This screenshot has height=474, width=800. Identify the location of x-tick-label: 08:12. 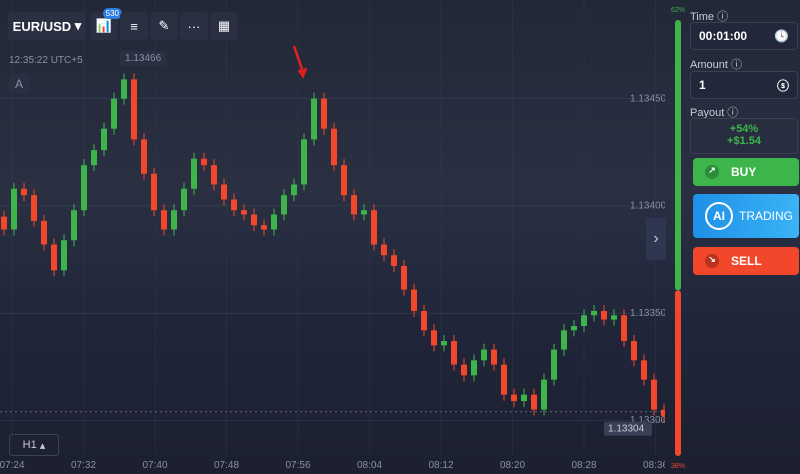
(440, 465).